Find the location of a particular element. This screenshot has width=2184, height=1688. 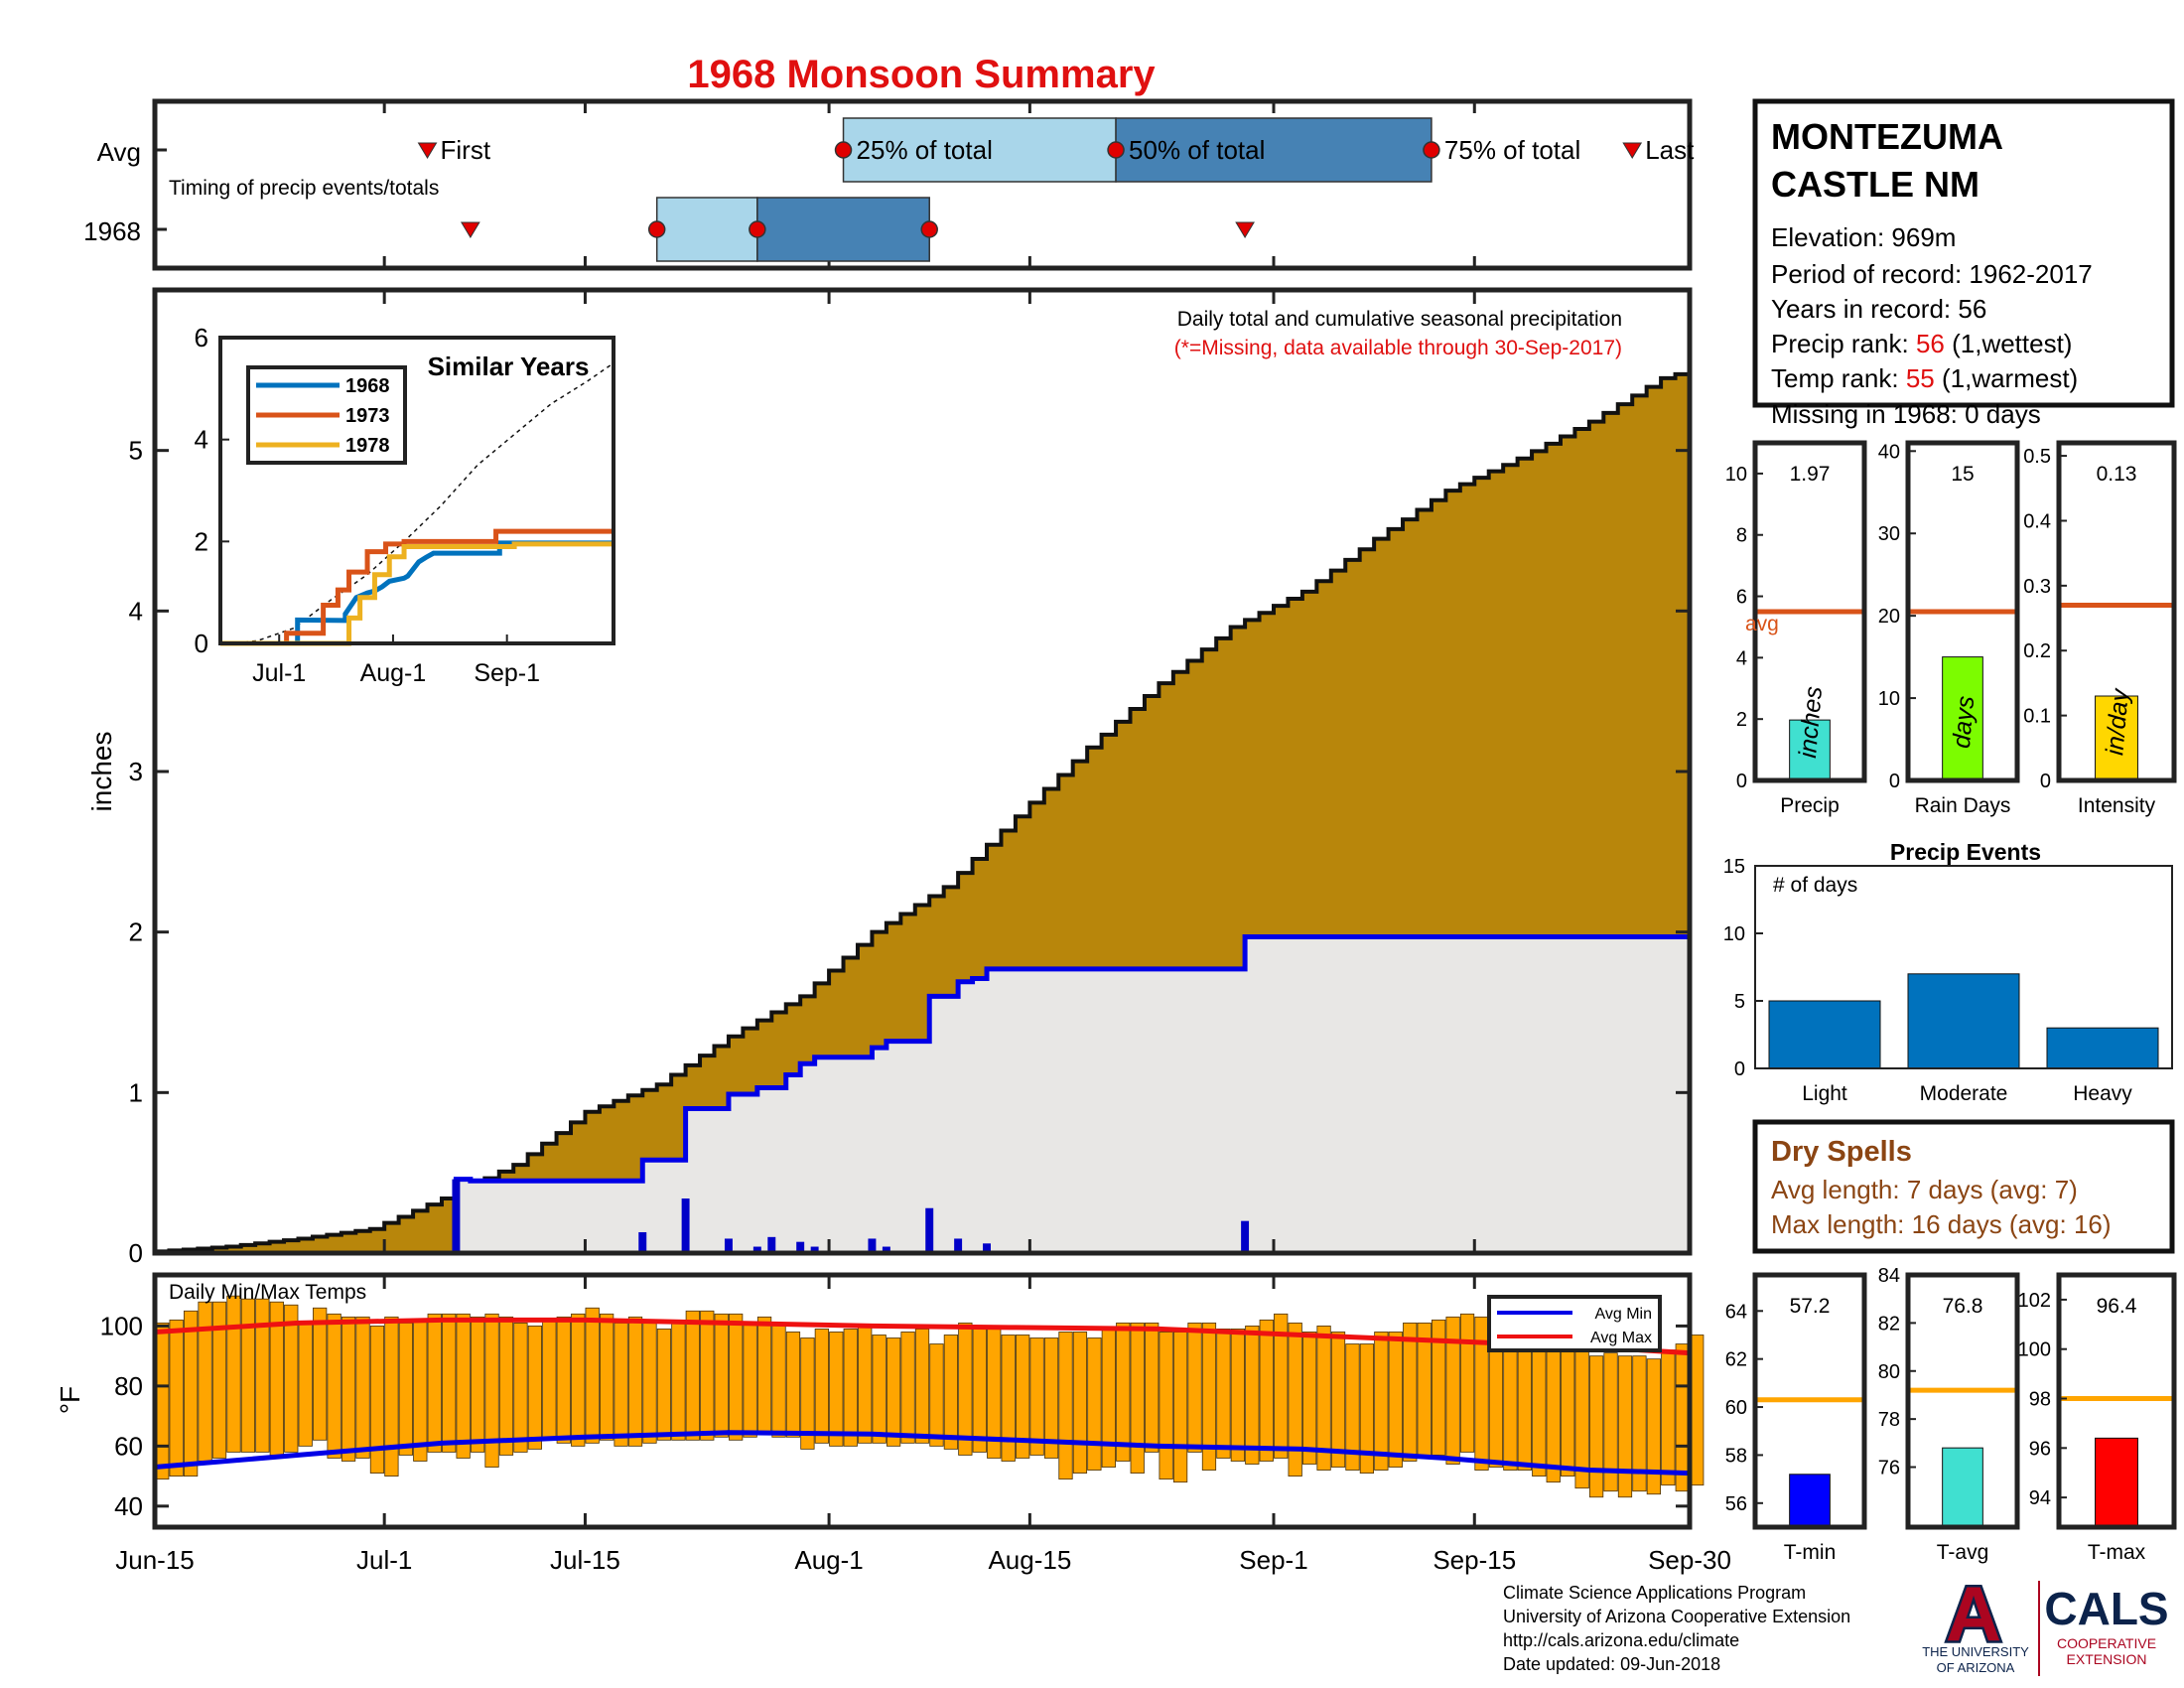

totals-unit-label: in/day is located at coordinates (2117, 721).